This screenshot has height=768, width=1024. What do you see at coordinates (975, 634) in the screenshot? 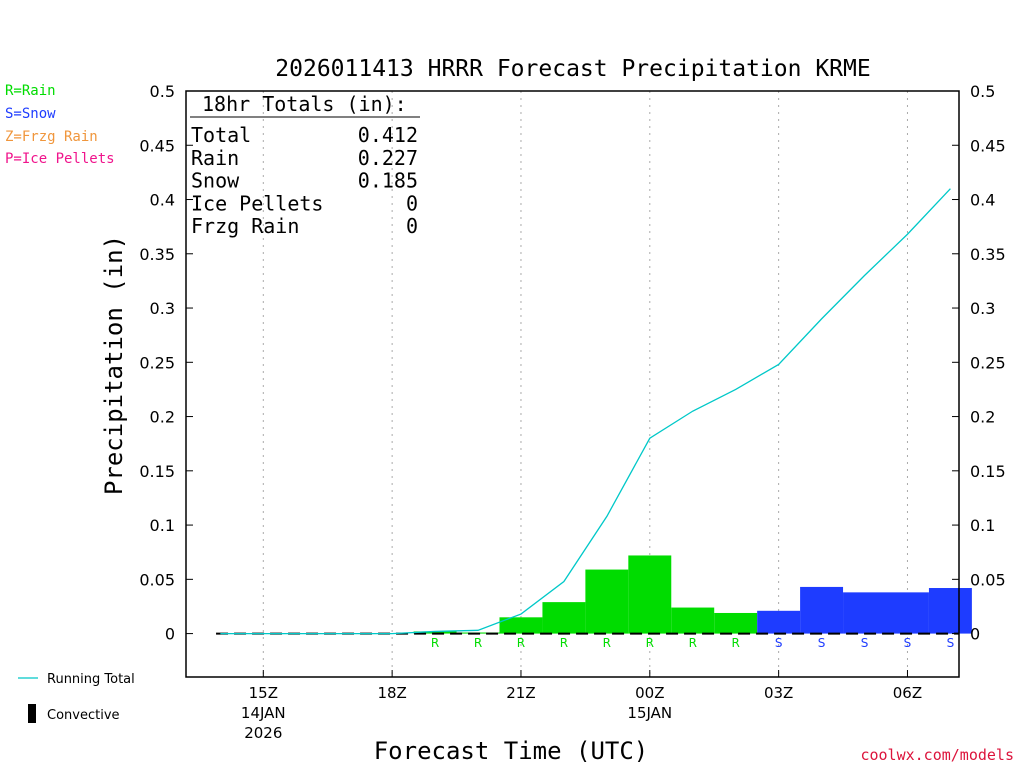
I see `y-tick-label-right: 0` at bounding box center [975, 634].